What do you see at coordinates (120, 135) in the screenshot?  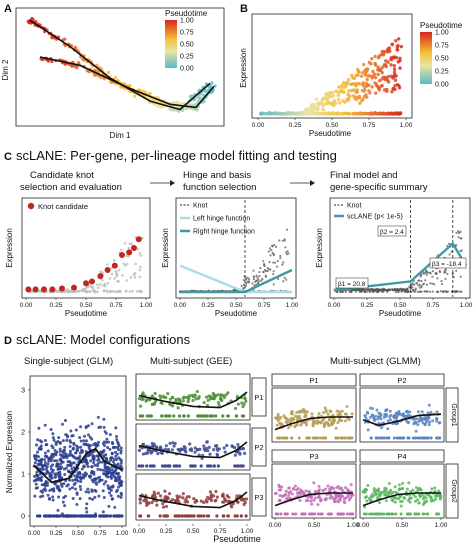 I see `panel-a-xlabel: Dim 1` at bounding box center [120, 135].